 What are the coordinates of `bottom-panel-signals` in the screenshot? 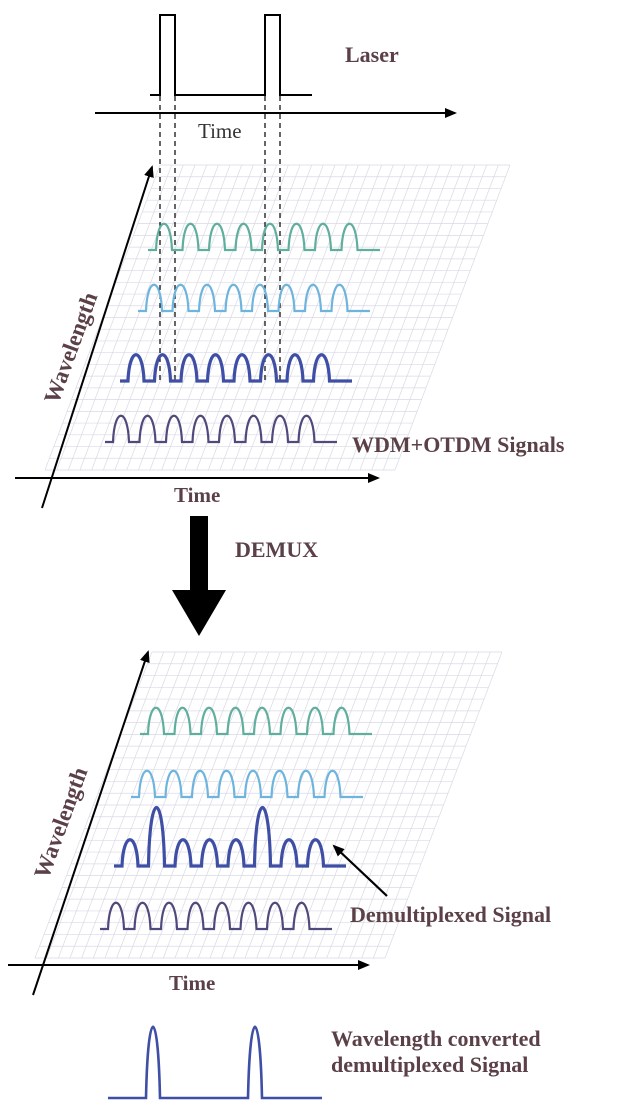 It's located at (236, 818).